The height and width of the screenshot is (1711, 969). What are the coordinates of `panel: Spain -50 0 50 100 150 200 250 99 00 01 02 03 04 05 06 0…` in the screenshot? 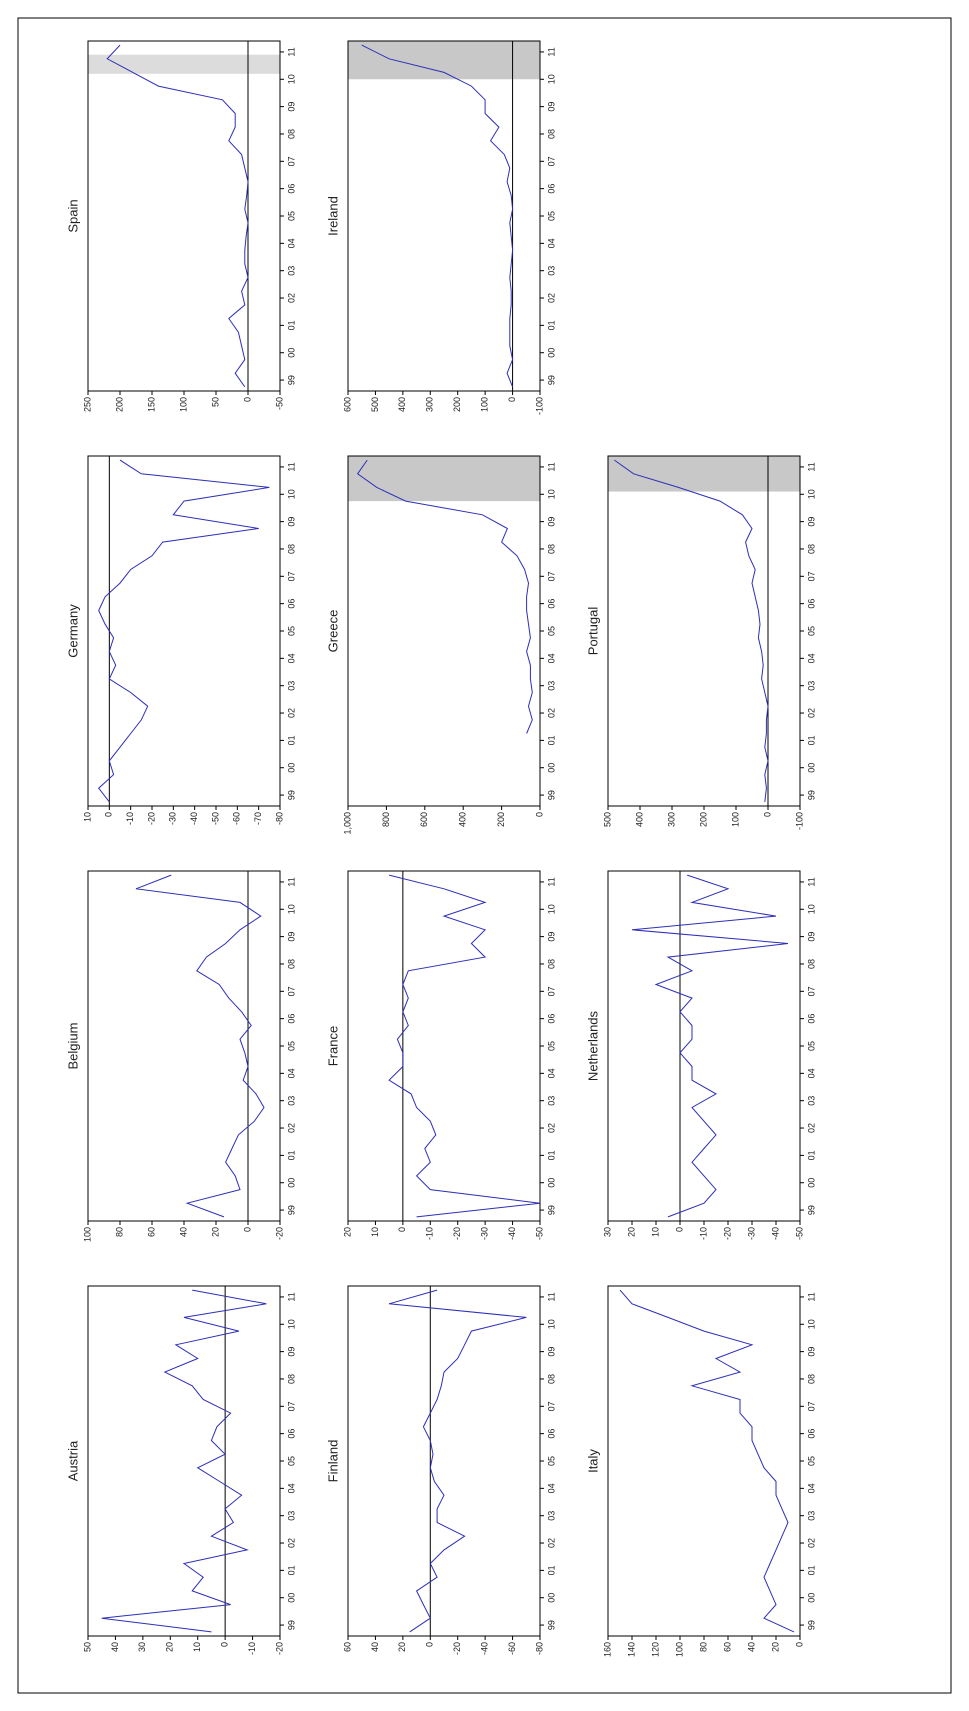 It's located at (180, 226).